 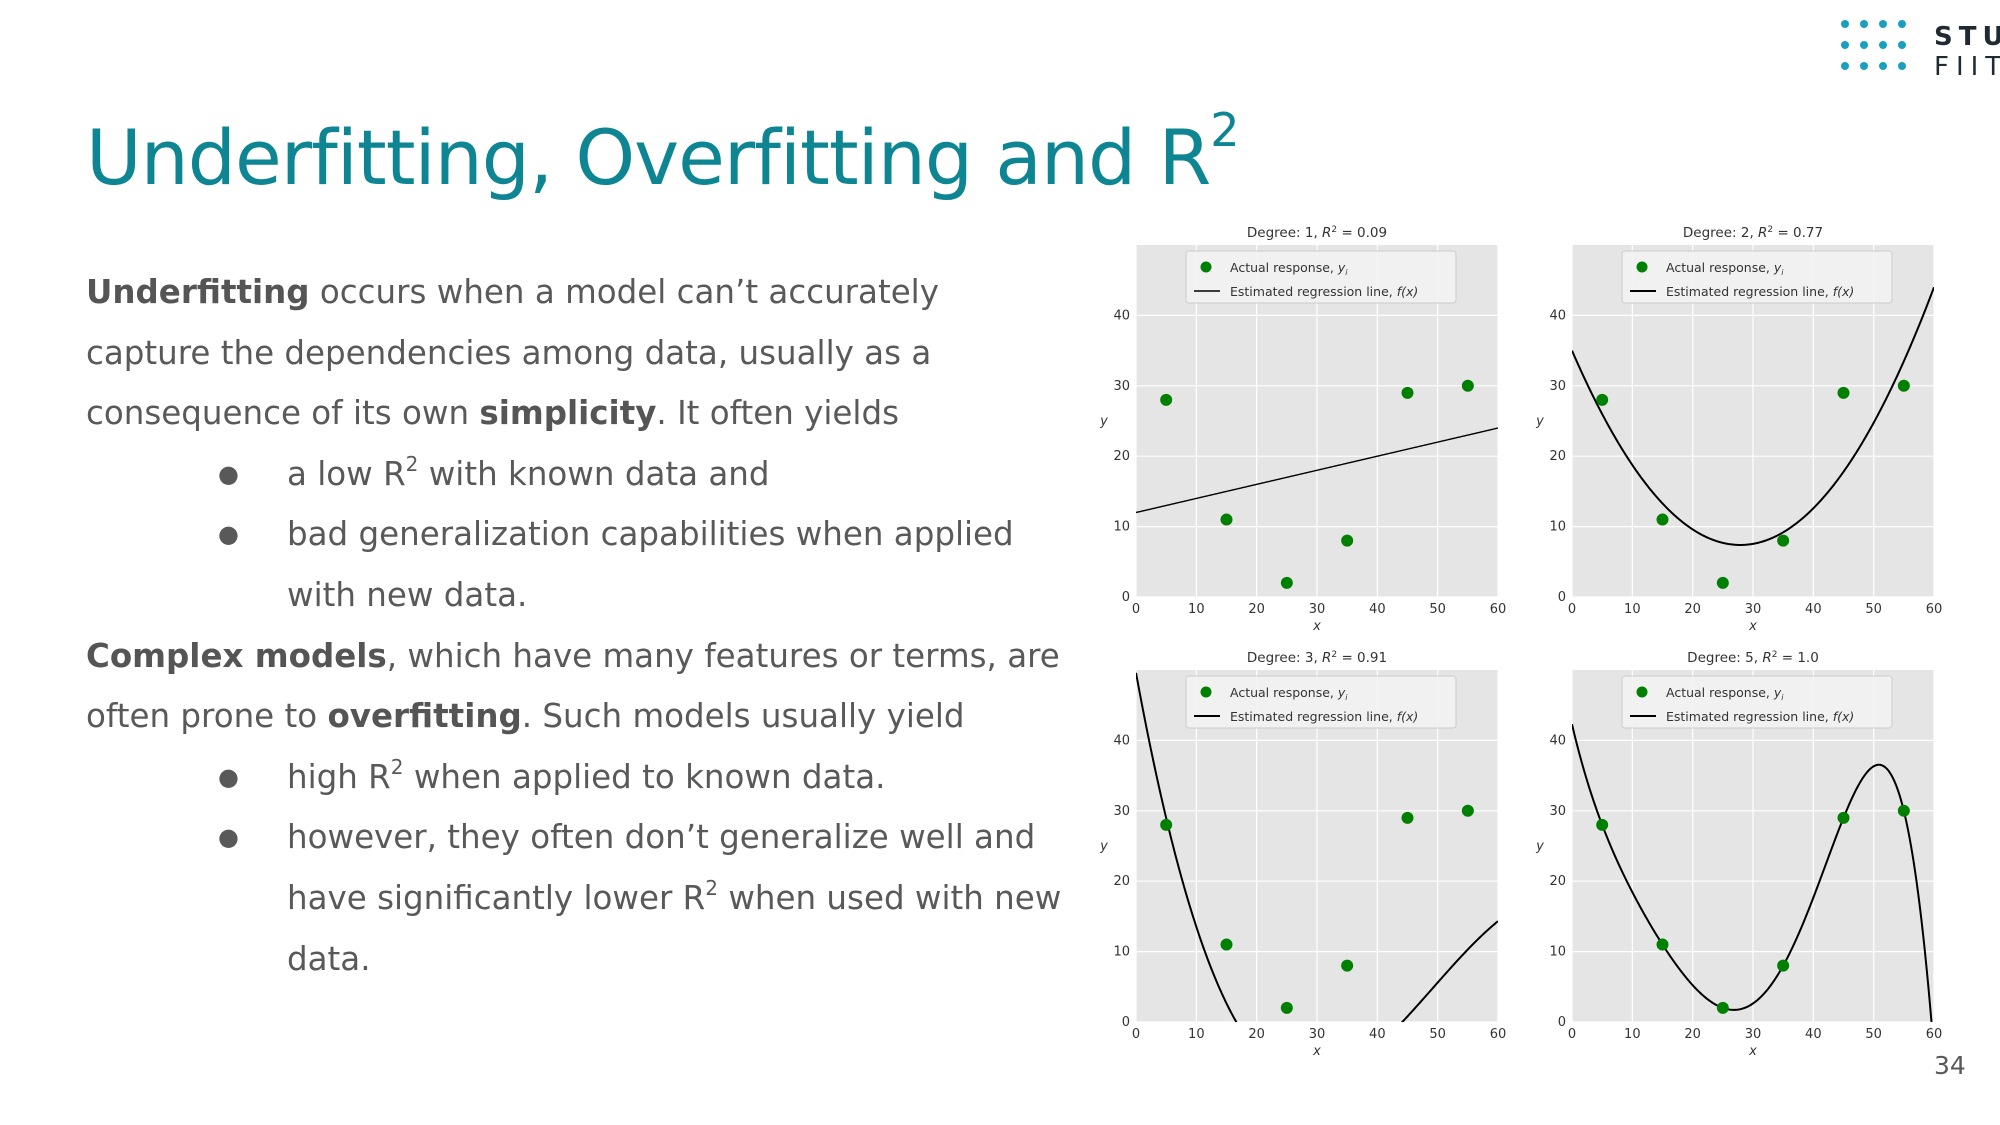 What do you see at coordinates (1562, 1022) in the screenshot?
I see `y-tick-label: 0` at bounding box center [1562, 1022].